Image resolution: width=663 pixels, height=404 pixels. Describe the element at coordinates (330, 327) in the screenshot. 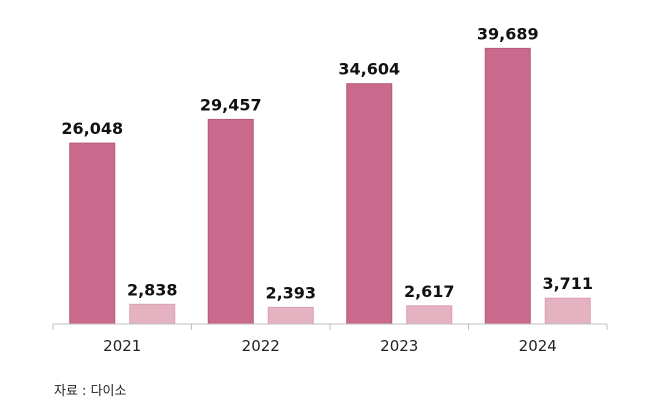

I see `x-axis-ticks` at that location.